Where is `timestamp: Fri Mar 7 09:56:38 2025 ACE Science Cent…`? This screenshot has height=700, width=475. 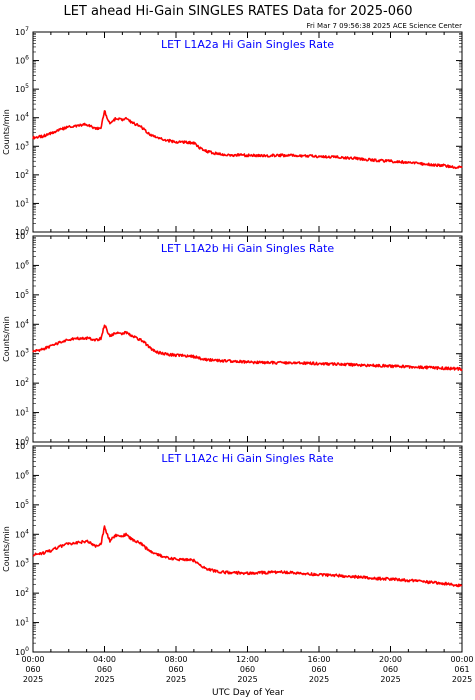
timestamp: Fri Mar 7 09:56:38 2025 ACE Science Cent… is located at coordinates (384, 26).